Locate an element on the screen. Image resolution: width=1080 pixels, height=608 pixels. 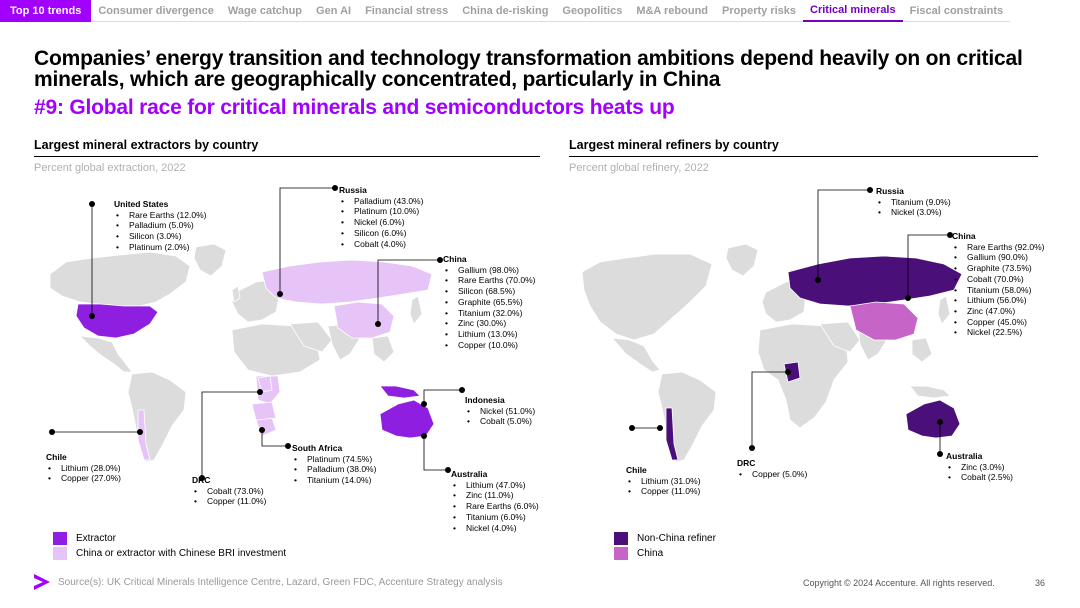
right-panel-subtitle: Percent global refinery, 2022 is located at coordinates (639, 168).